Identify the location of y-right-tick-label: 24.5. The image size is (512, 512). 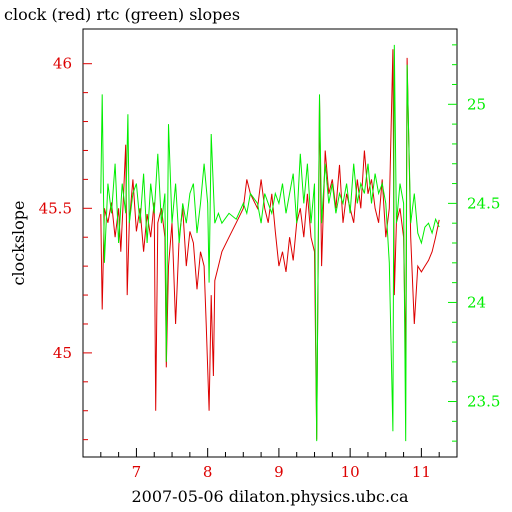
(483, 203).